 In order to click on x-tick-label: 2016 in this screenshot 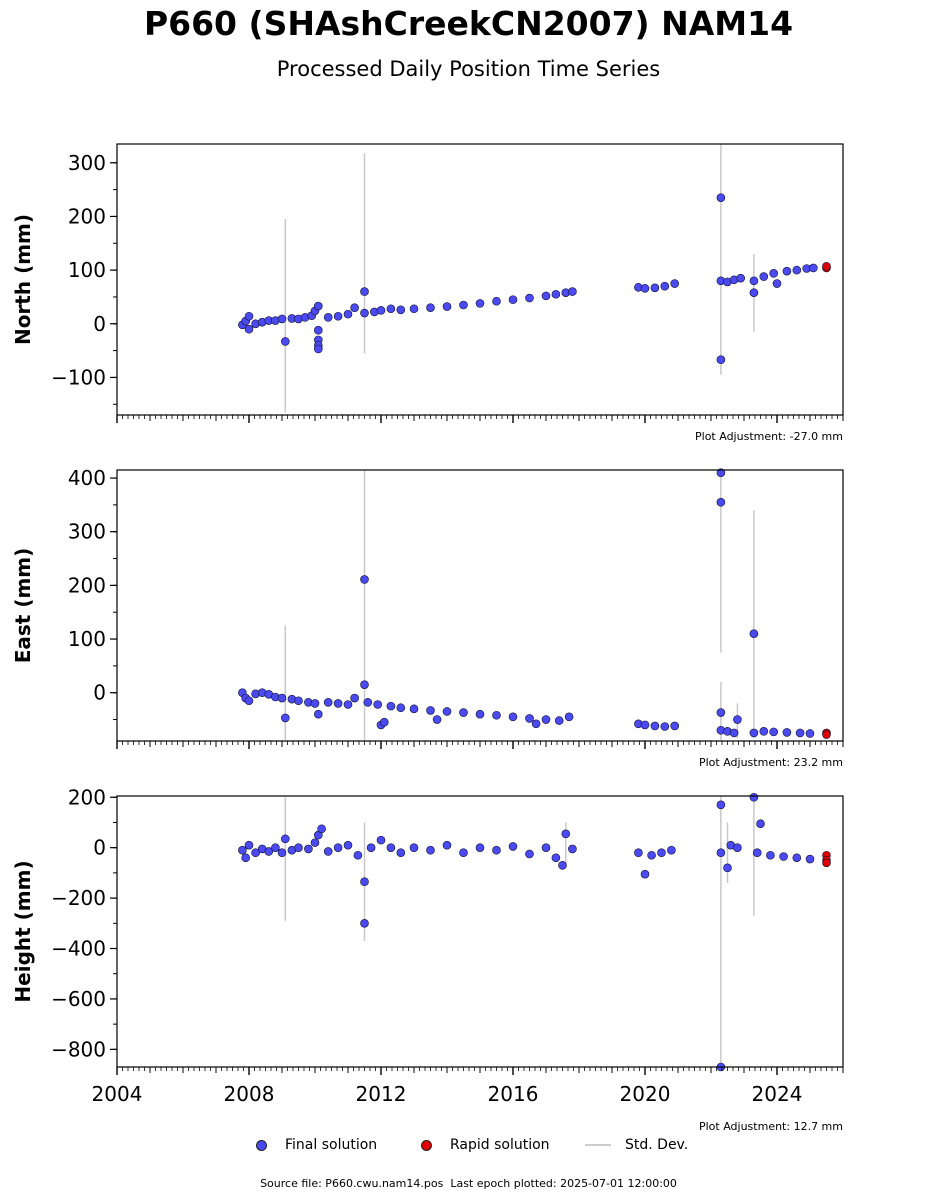, I will do `click(513, 1094)`.